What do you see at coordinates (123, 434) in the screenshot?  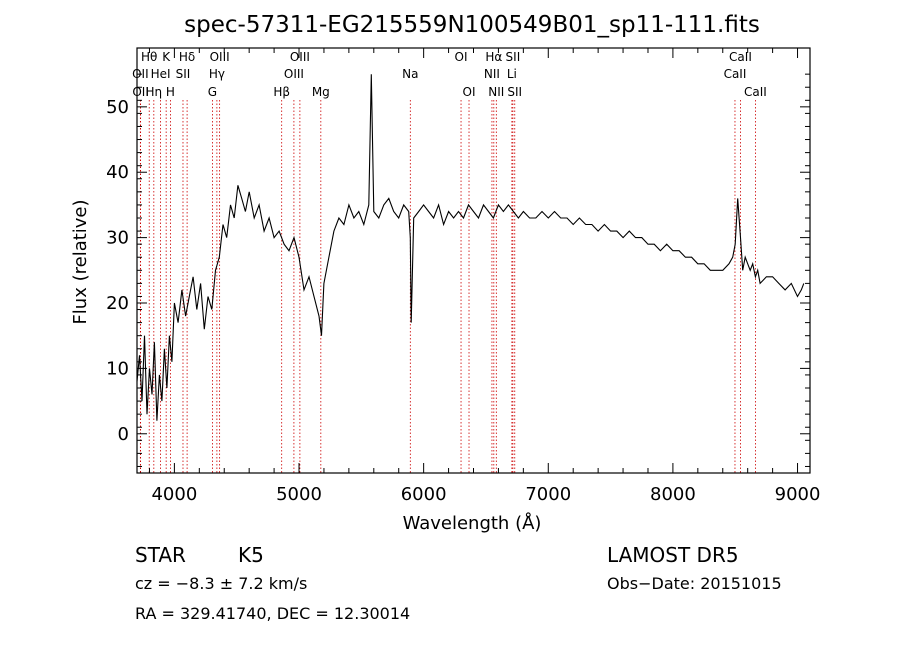 I see `y-tick-label-0: 0` at bounding box center [123, 434].